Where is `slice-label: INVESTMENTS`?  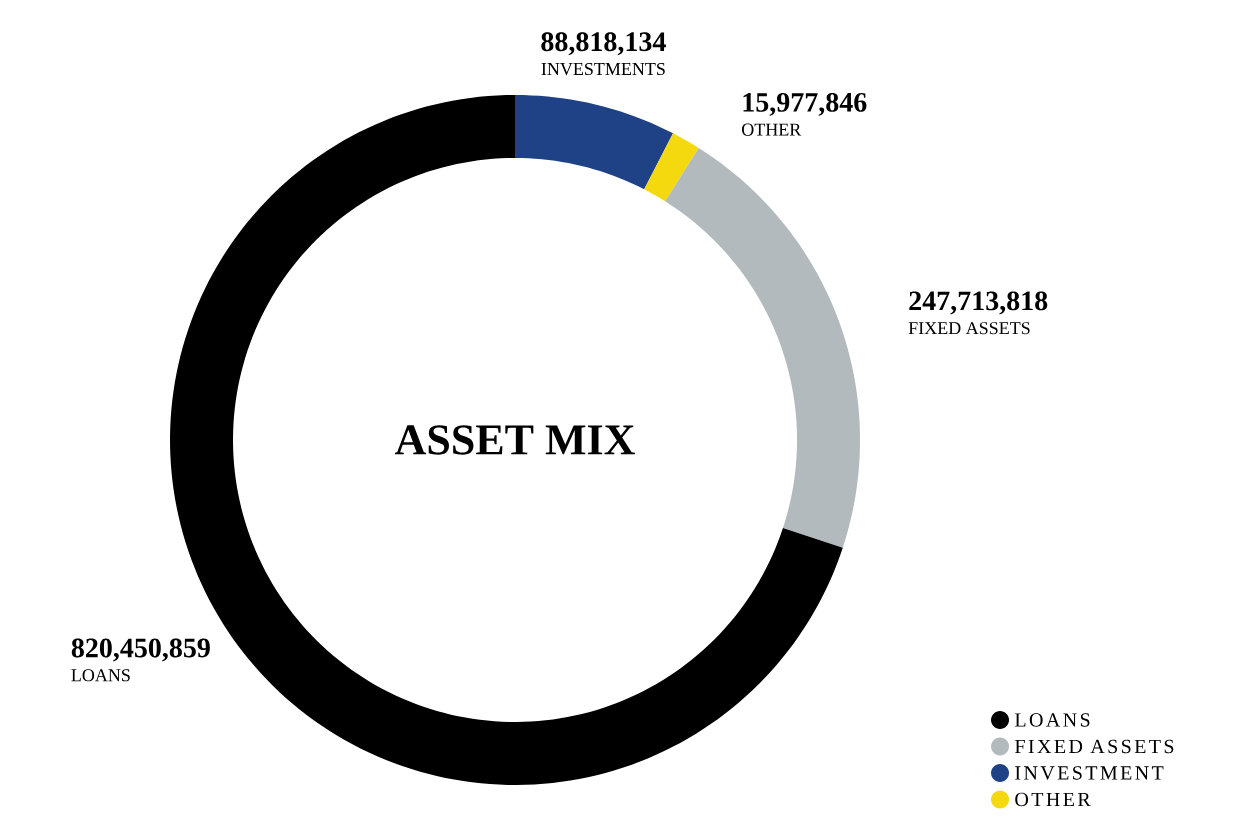 slice-label: INVESTMENTS is located at coordinates (603, 69).